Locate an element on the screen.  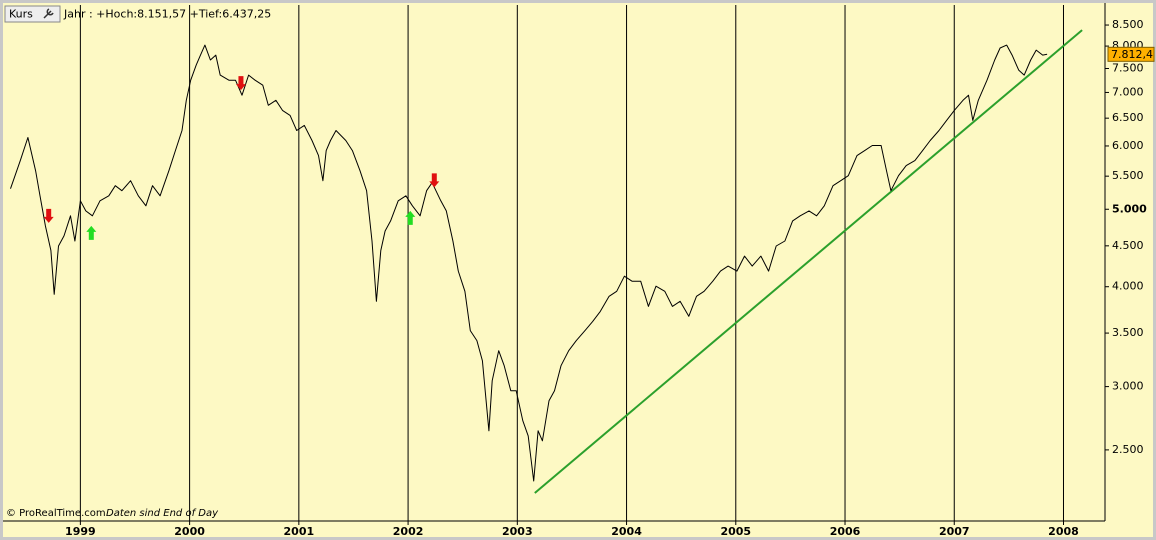
x-tick-label: 1999 is located at coordinates (80, 531).